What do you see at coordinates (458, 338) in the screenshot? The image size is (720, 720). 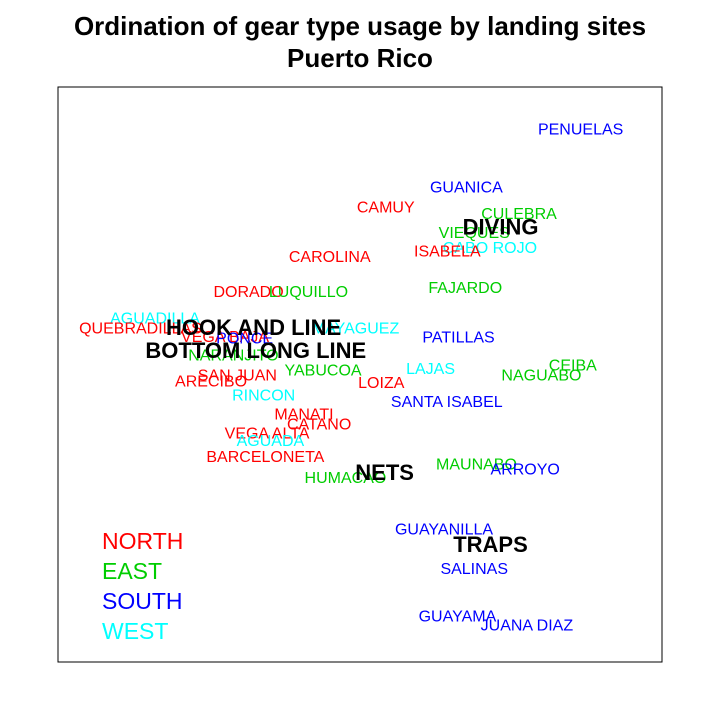 I see `site-label-patillas: PATILLAS` at bounding box center [458, 338].